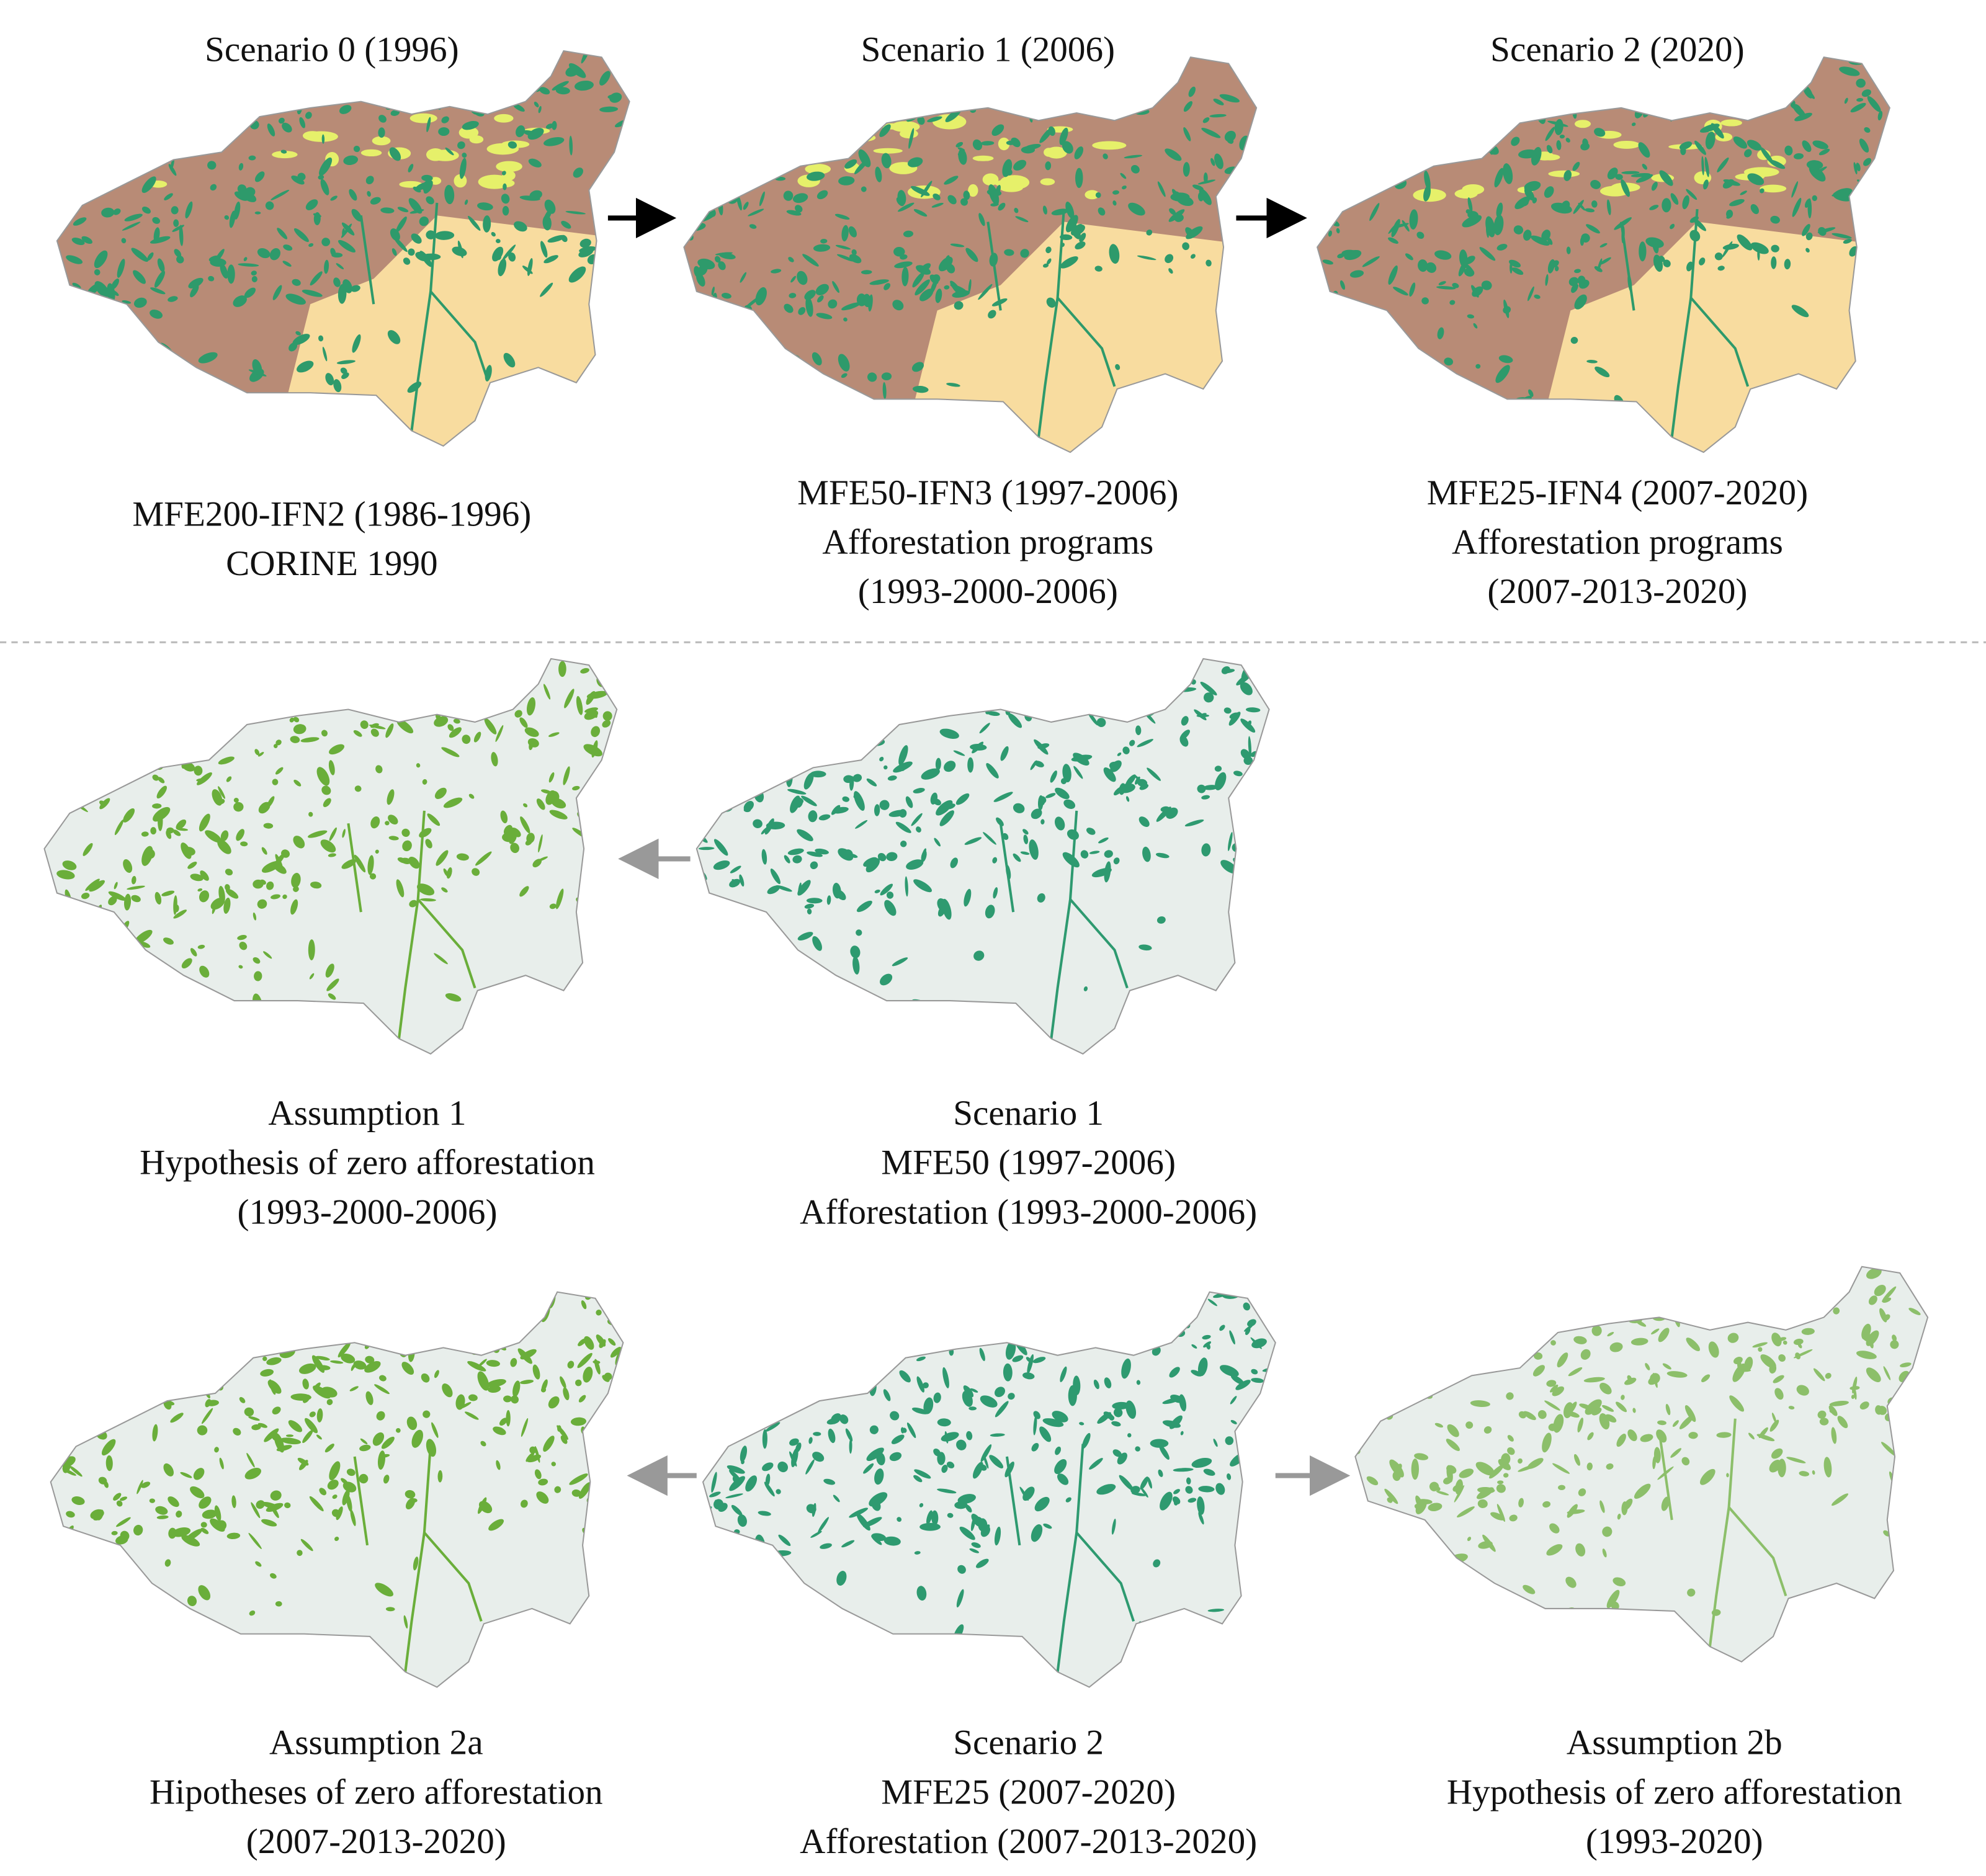  What do you see at coordinates (1028, 1113) in the screenshot?
I see `panel-caption: Scenario 1` at bounding box center [1028, 1113].